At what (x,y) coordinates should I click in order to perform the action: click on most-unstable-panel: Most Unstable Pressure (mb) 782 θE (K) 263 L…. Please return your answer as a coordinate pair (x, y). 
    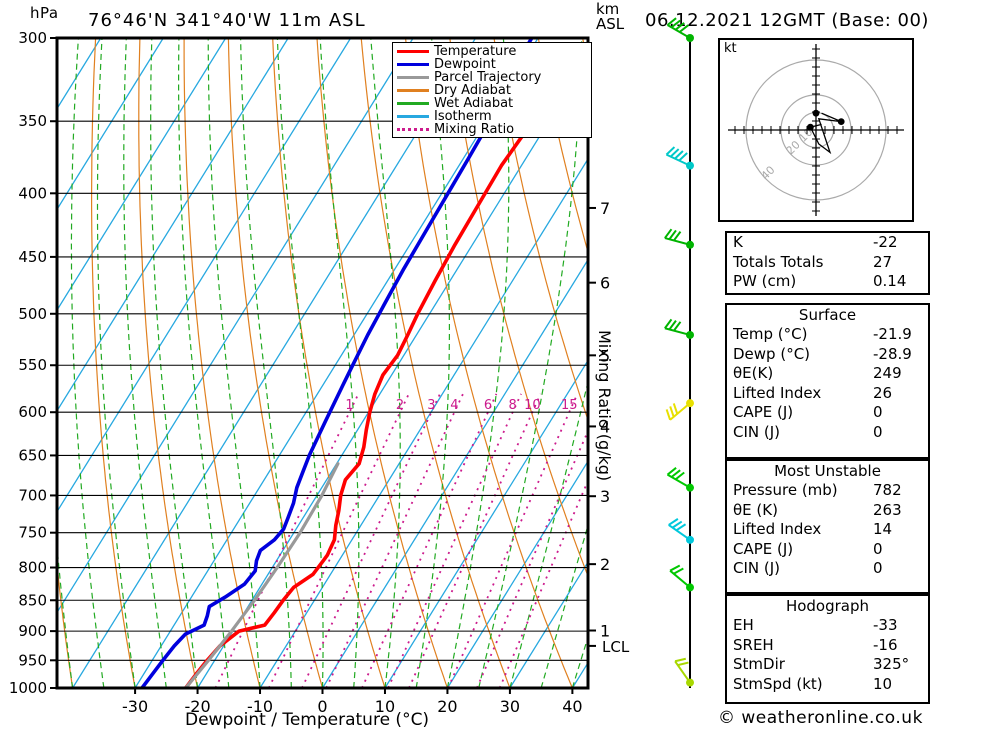
    Looking at the image, I should click on (827, 526).